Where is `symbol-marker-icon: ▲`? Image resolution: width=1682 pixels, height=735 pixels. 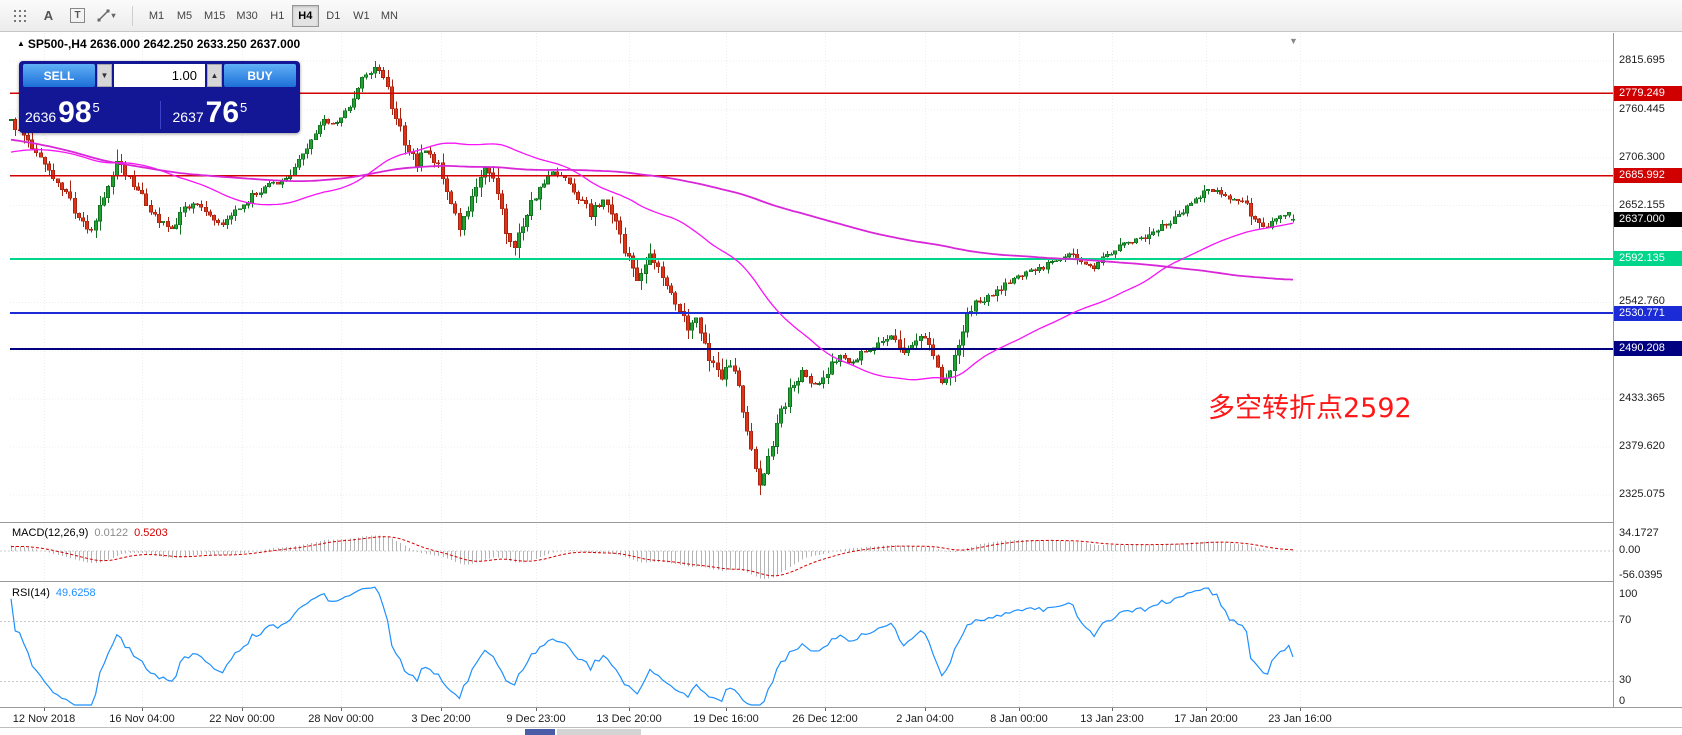 symbol-marker-icon: ▲ is located at coordinates (21, 43).